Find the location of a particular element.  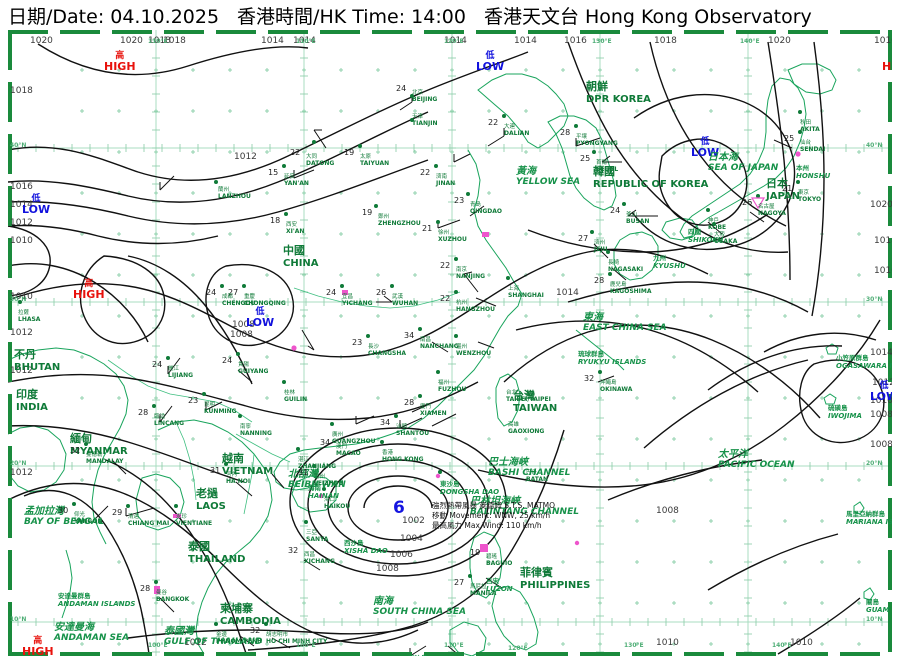

station-markers-open is located at coordinates (758, 203).